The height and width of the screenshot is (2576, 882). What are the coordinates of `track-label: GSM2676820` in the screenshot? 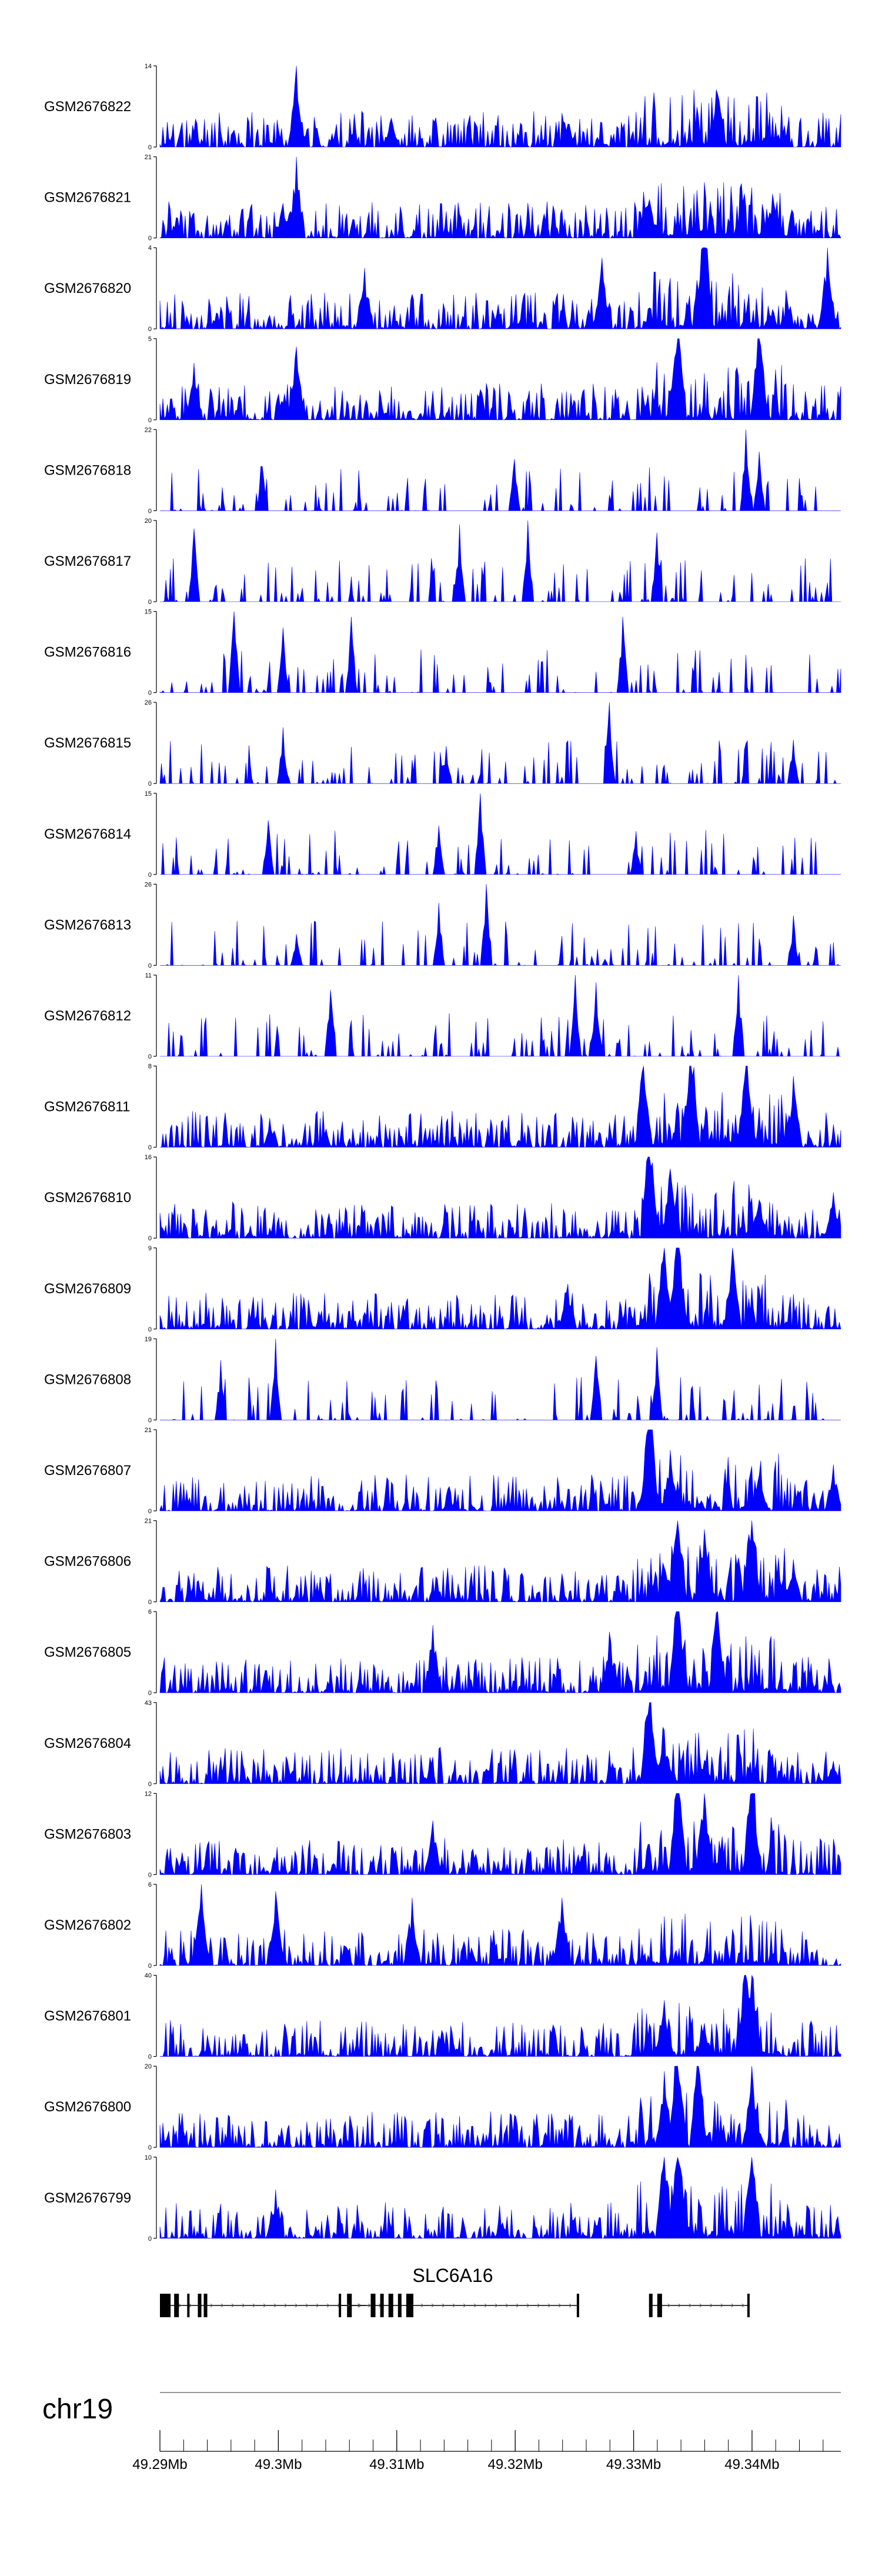 It's located at (87, 288).